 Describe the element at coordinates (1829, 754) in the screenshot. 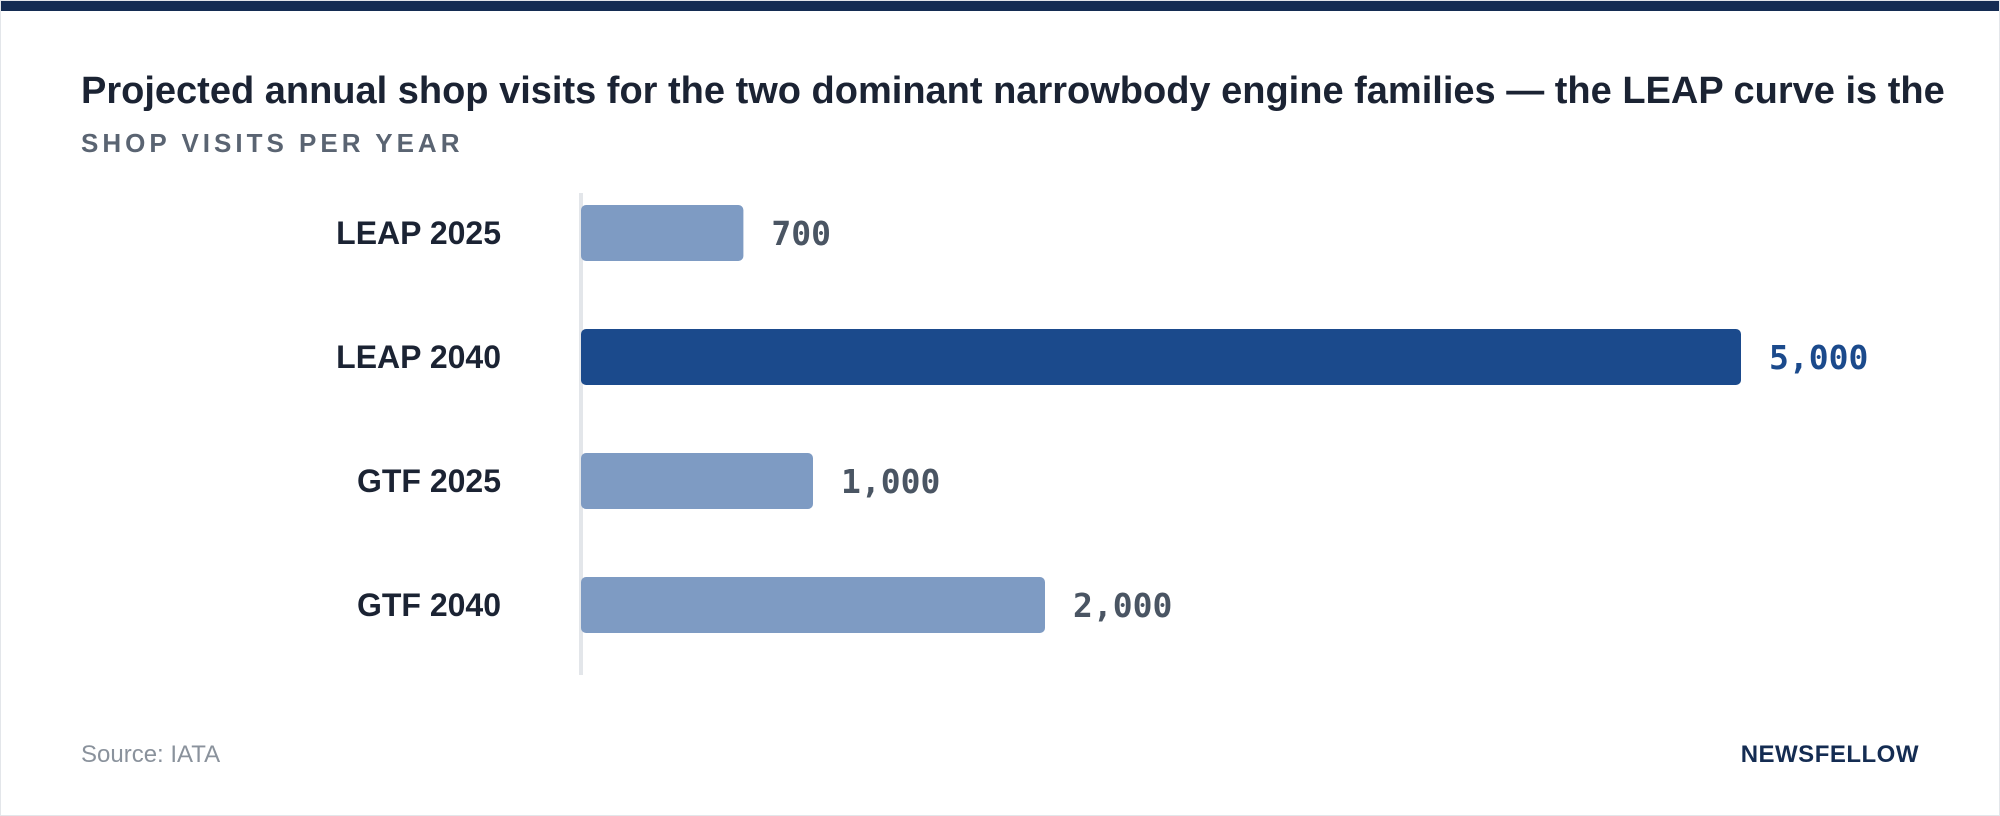

I see `publisher-logo: NEWSFELLOW` at that location.